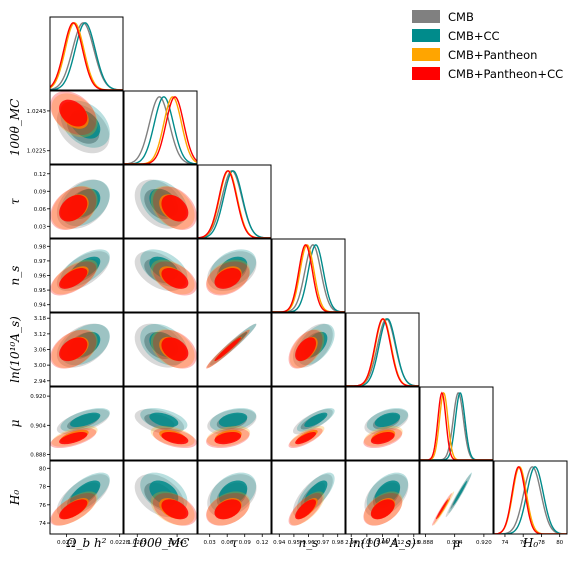  Describe the element at coordinates (474, 36) in the screenshot. I see `legend-label: CMB+CC` at that location.